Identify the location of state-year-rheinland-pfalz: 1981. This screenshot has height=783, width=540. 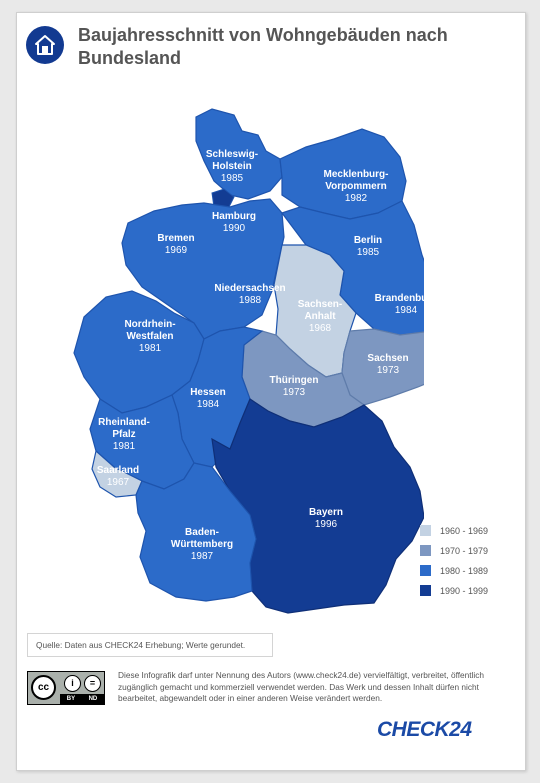
(124, 446).